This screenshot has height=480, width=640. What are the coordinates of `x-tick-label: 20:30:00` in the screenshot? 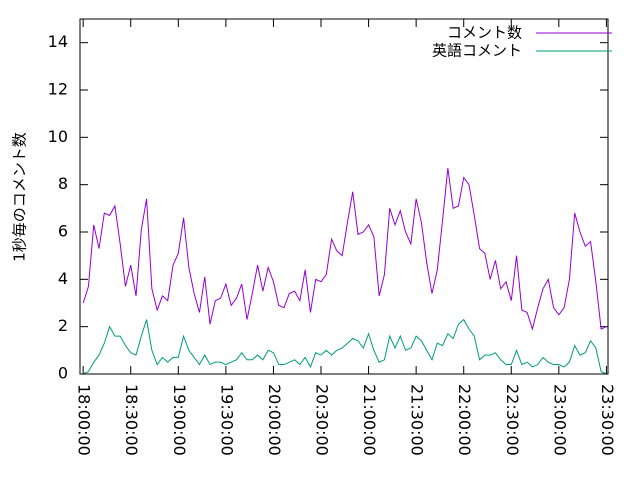 It's located at (322, 420).